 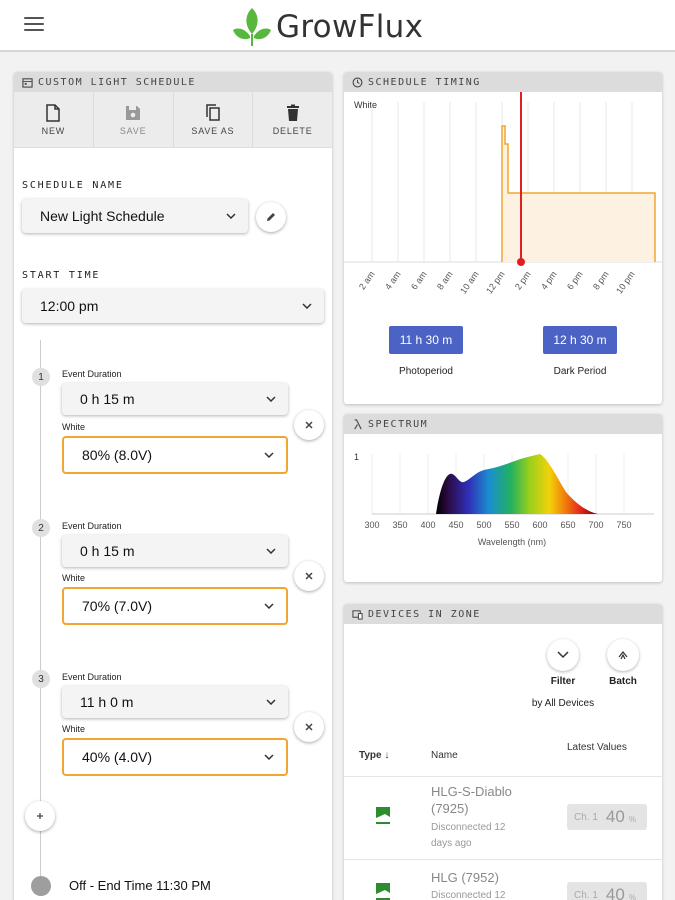 I want to click on batch-button, so click(x=623, y=655).